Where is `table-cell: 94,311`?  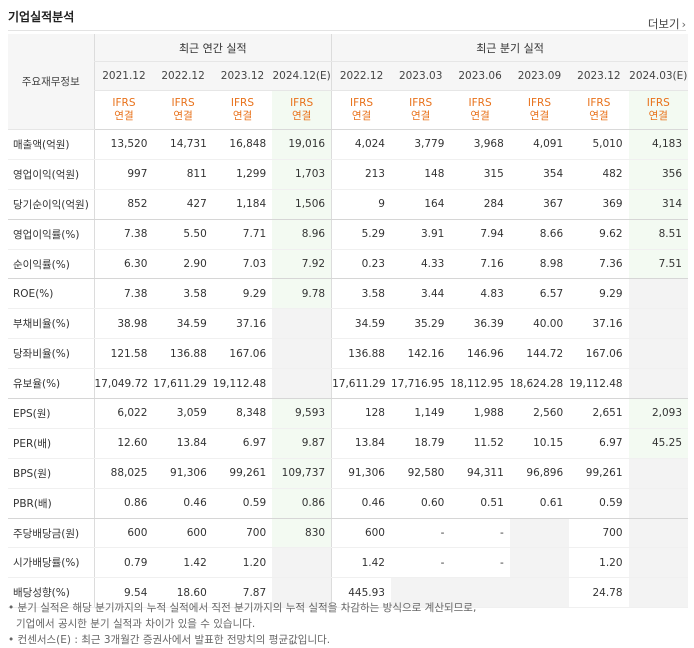 table-cell: 94,311 is located at coordinates (480, 473).